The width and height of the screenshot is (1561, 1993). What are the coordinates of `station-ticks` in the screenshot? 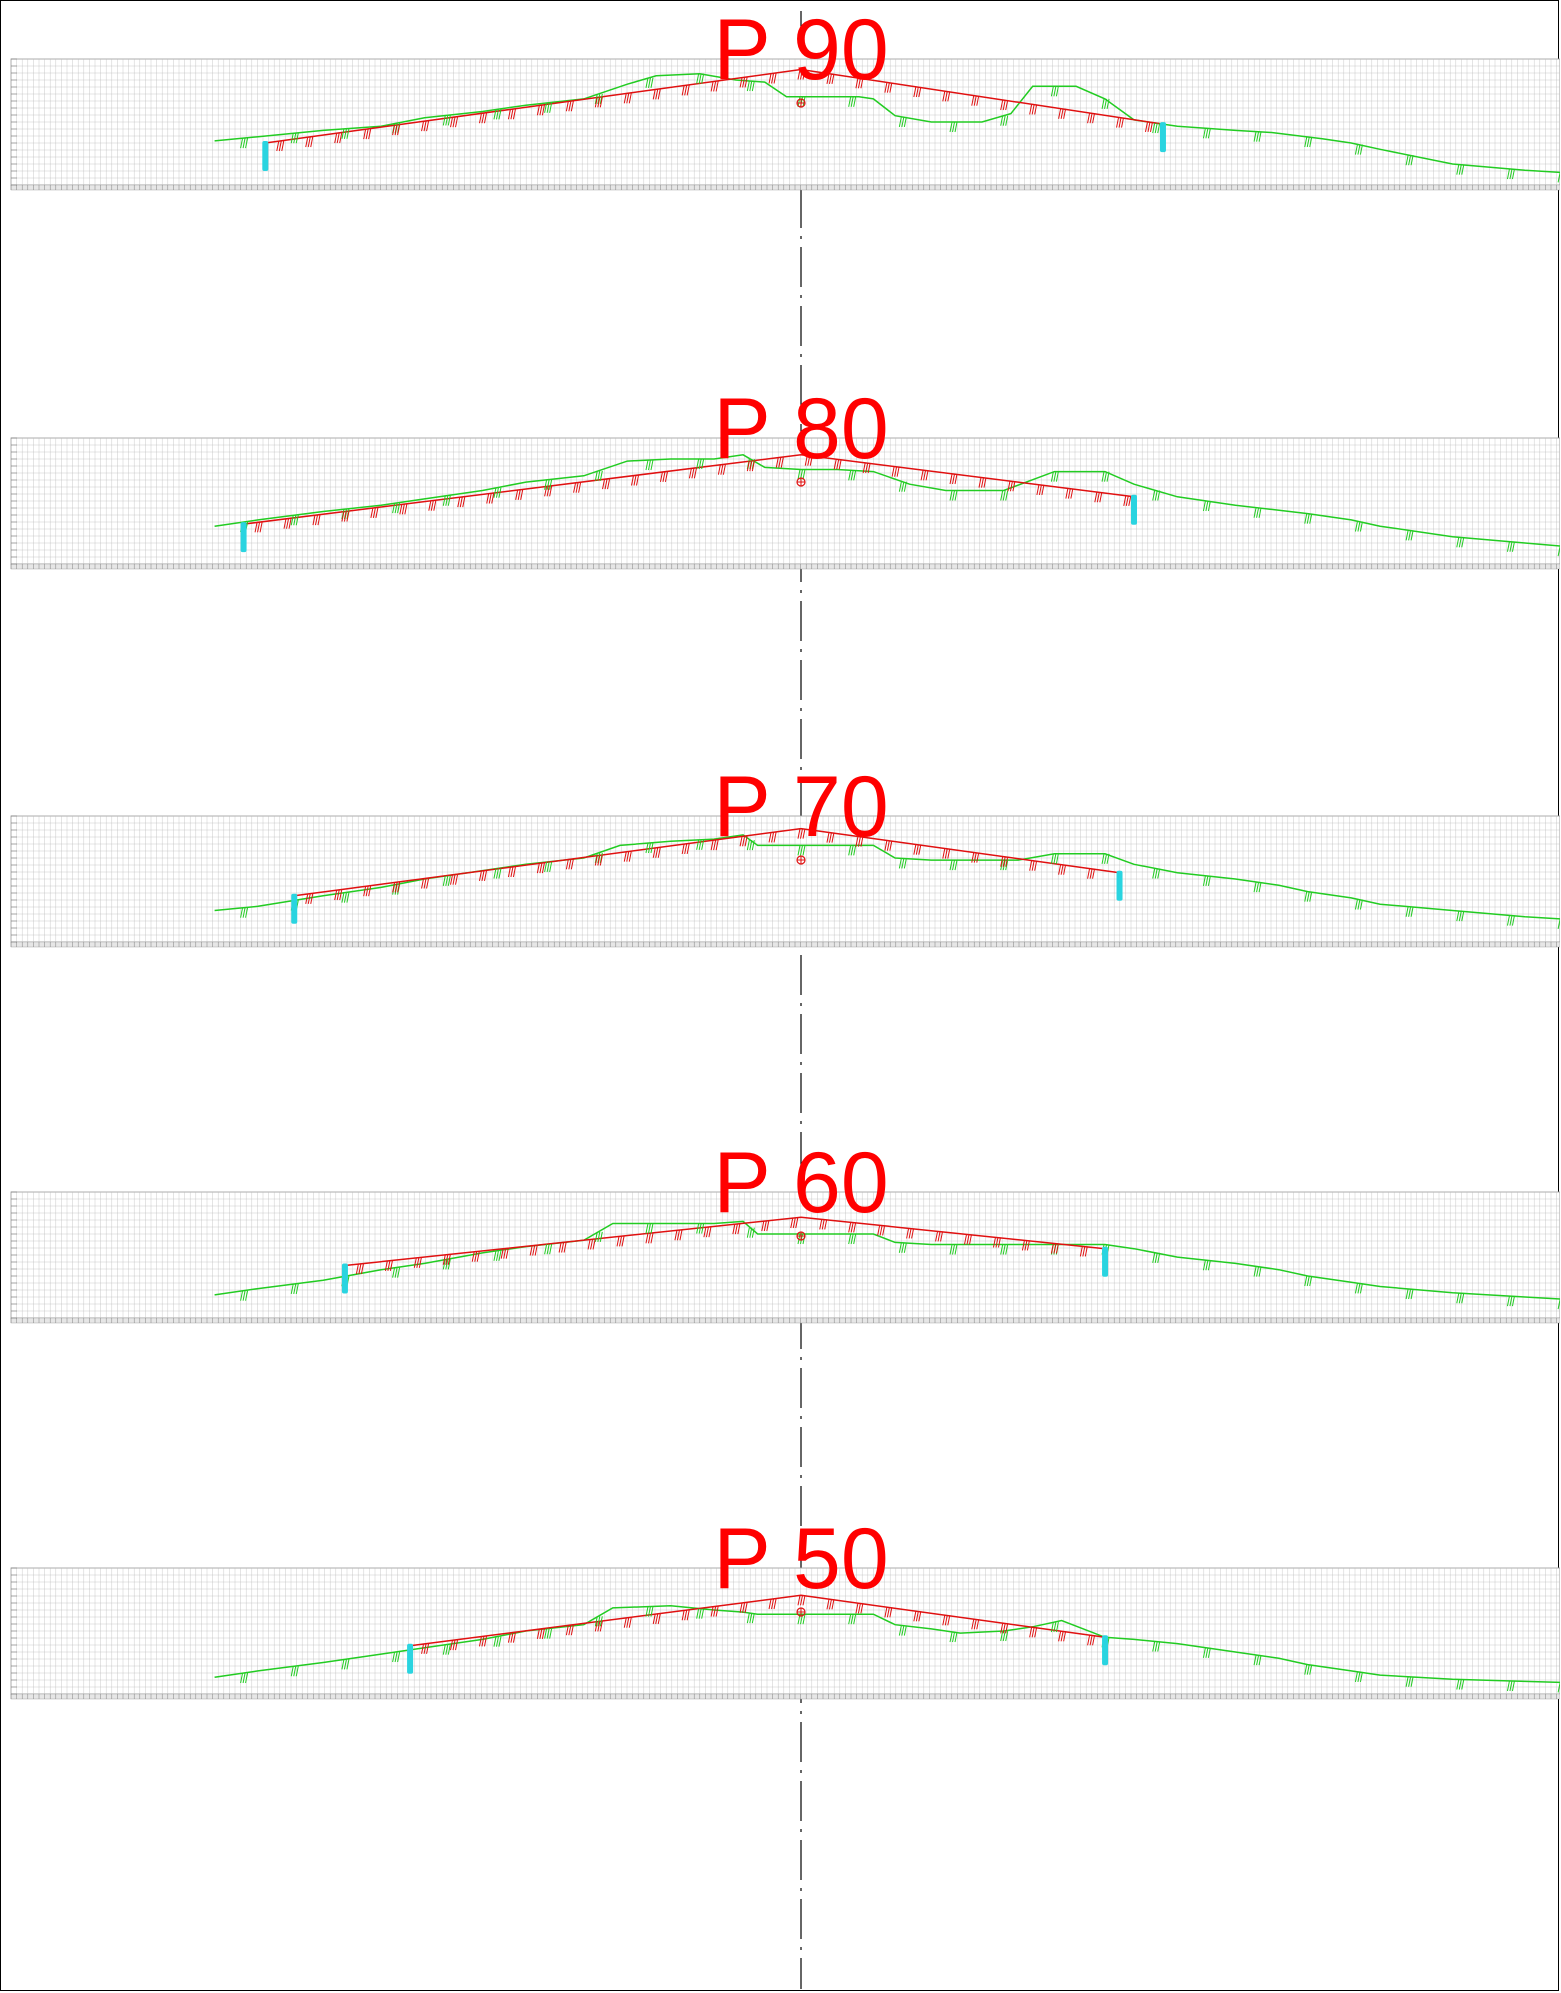 It's located at (783, 187).